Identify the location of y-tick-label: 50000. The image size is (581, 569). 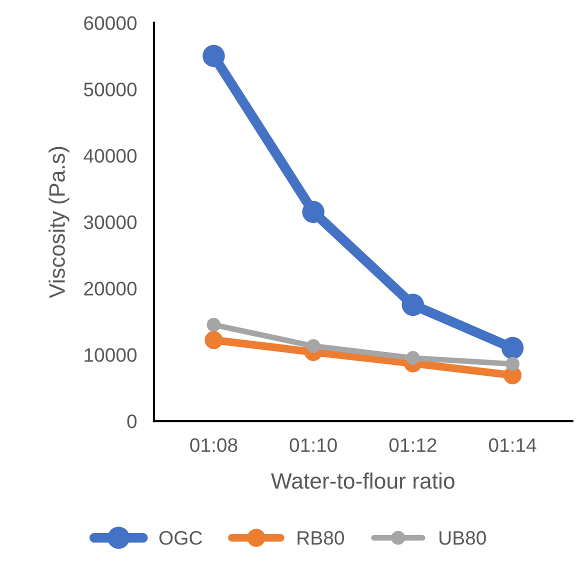
(110, 89).